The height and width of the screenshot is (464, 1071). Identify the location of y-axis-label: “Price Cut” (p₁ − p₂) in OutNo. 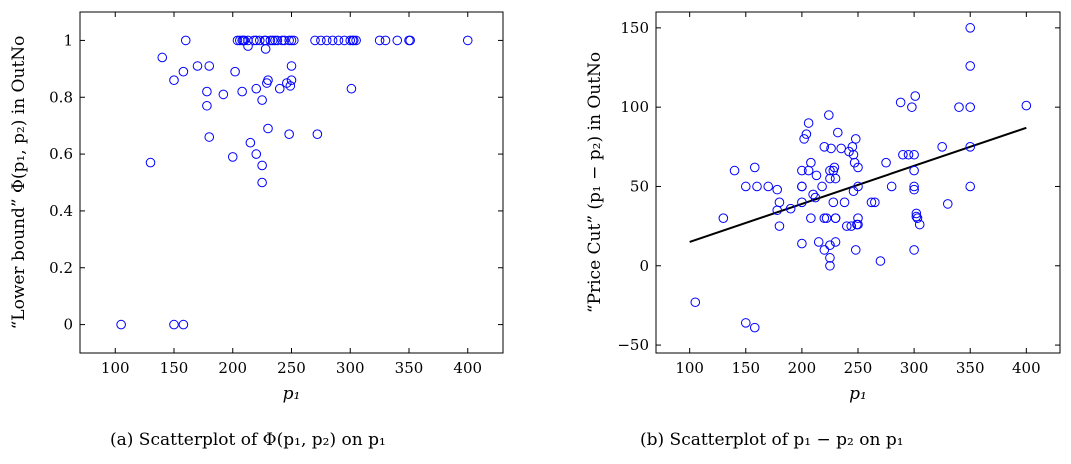
(595, 182).